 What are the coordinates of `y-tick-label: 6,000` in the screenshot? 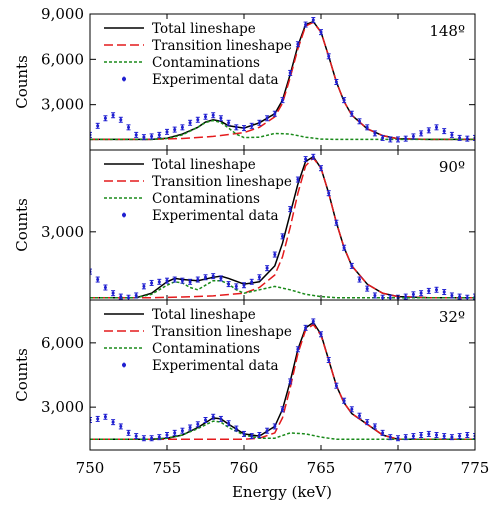 It's located at (62, 59).